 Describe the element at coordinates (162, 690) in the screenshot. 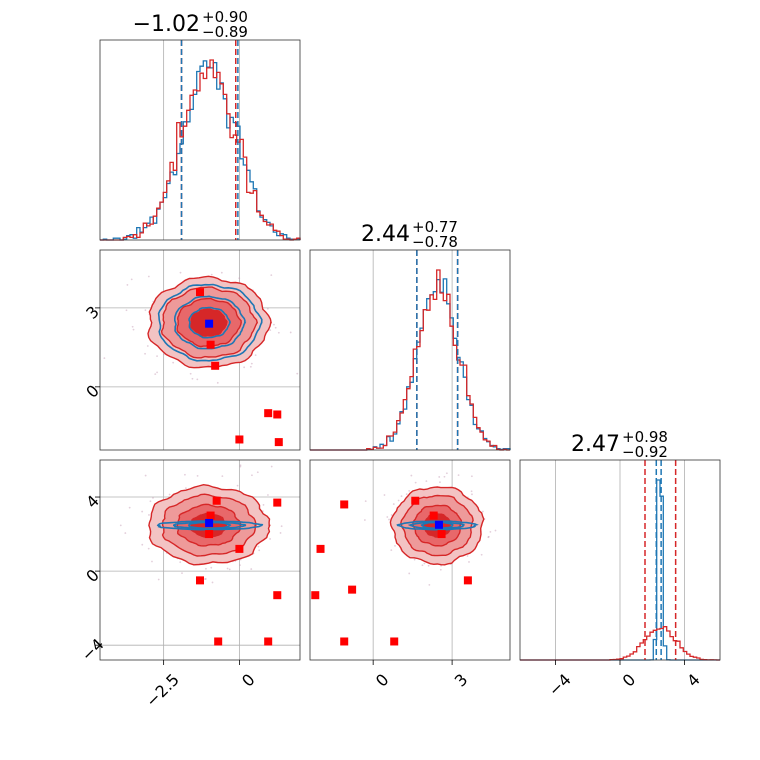

I see `corner-param1-param3-xtick-label: −2.5` at that location.